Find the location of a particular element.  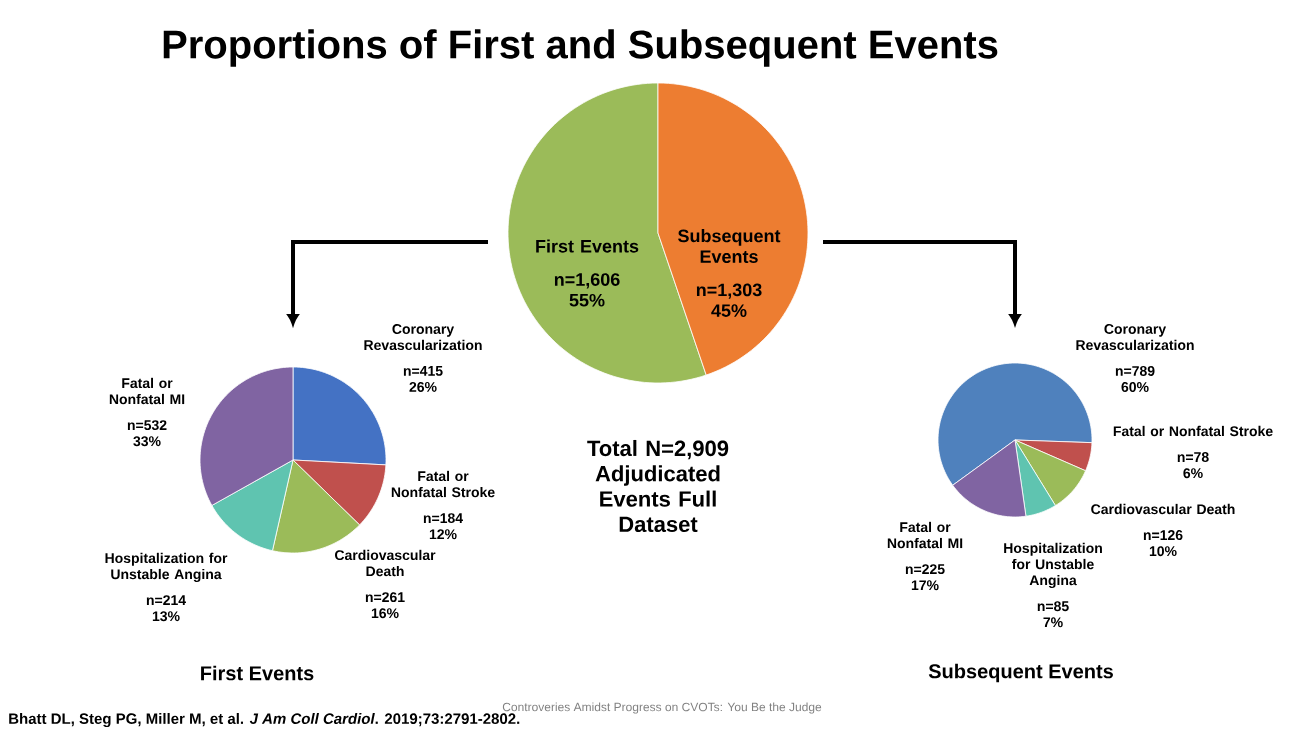

data-label: n=126 10% is located at coordinates (1163, 543).